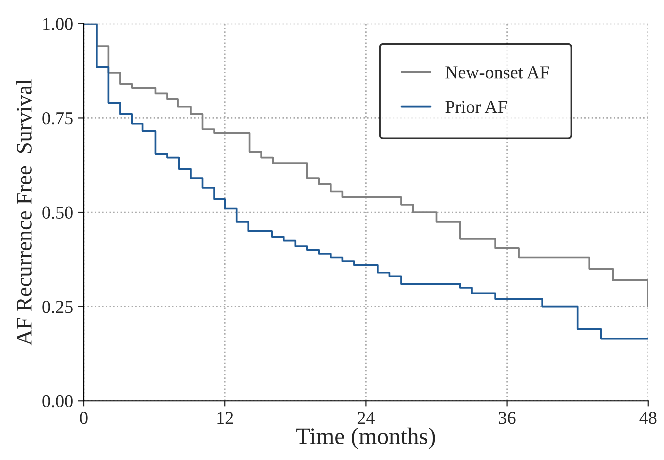 The height and width of the screenshot is (460, 664). Describe the element at coordinates (58, 24) in the screenshot. I see `y-tick-label: 1.00` at that location.